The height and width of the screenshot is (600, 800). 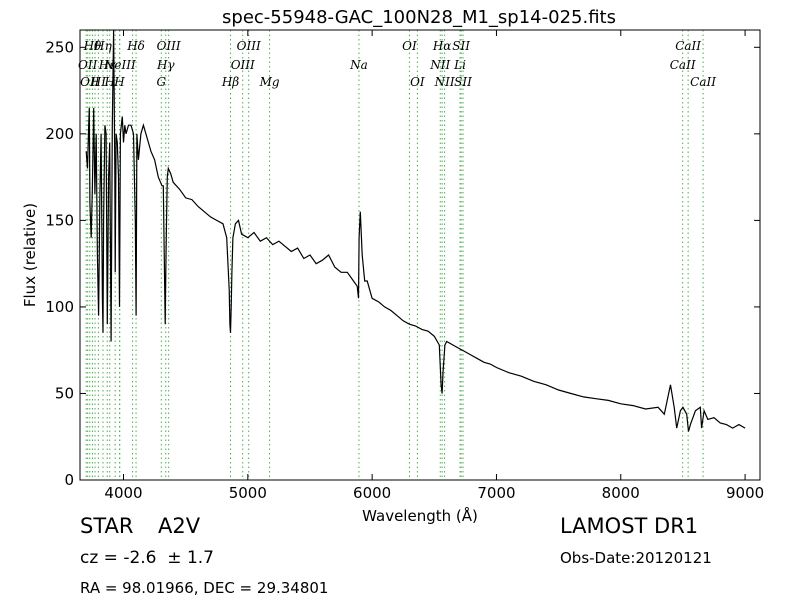 What do you see at coordinates (69, 480) in the screenshot?
I see `y-tick-label: 0` at bounding box center [69, 480].